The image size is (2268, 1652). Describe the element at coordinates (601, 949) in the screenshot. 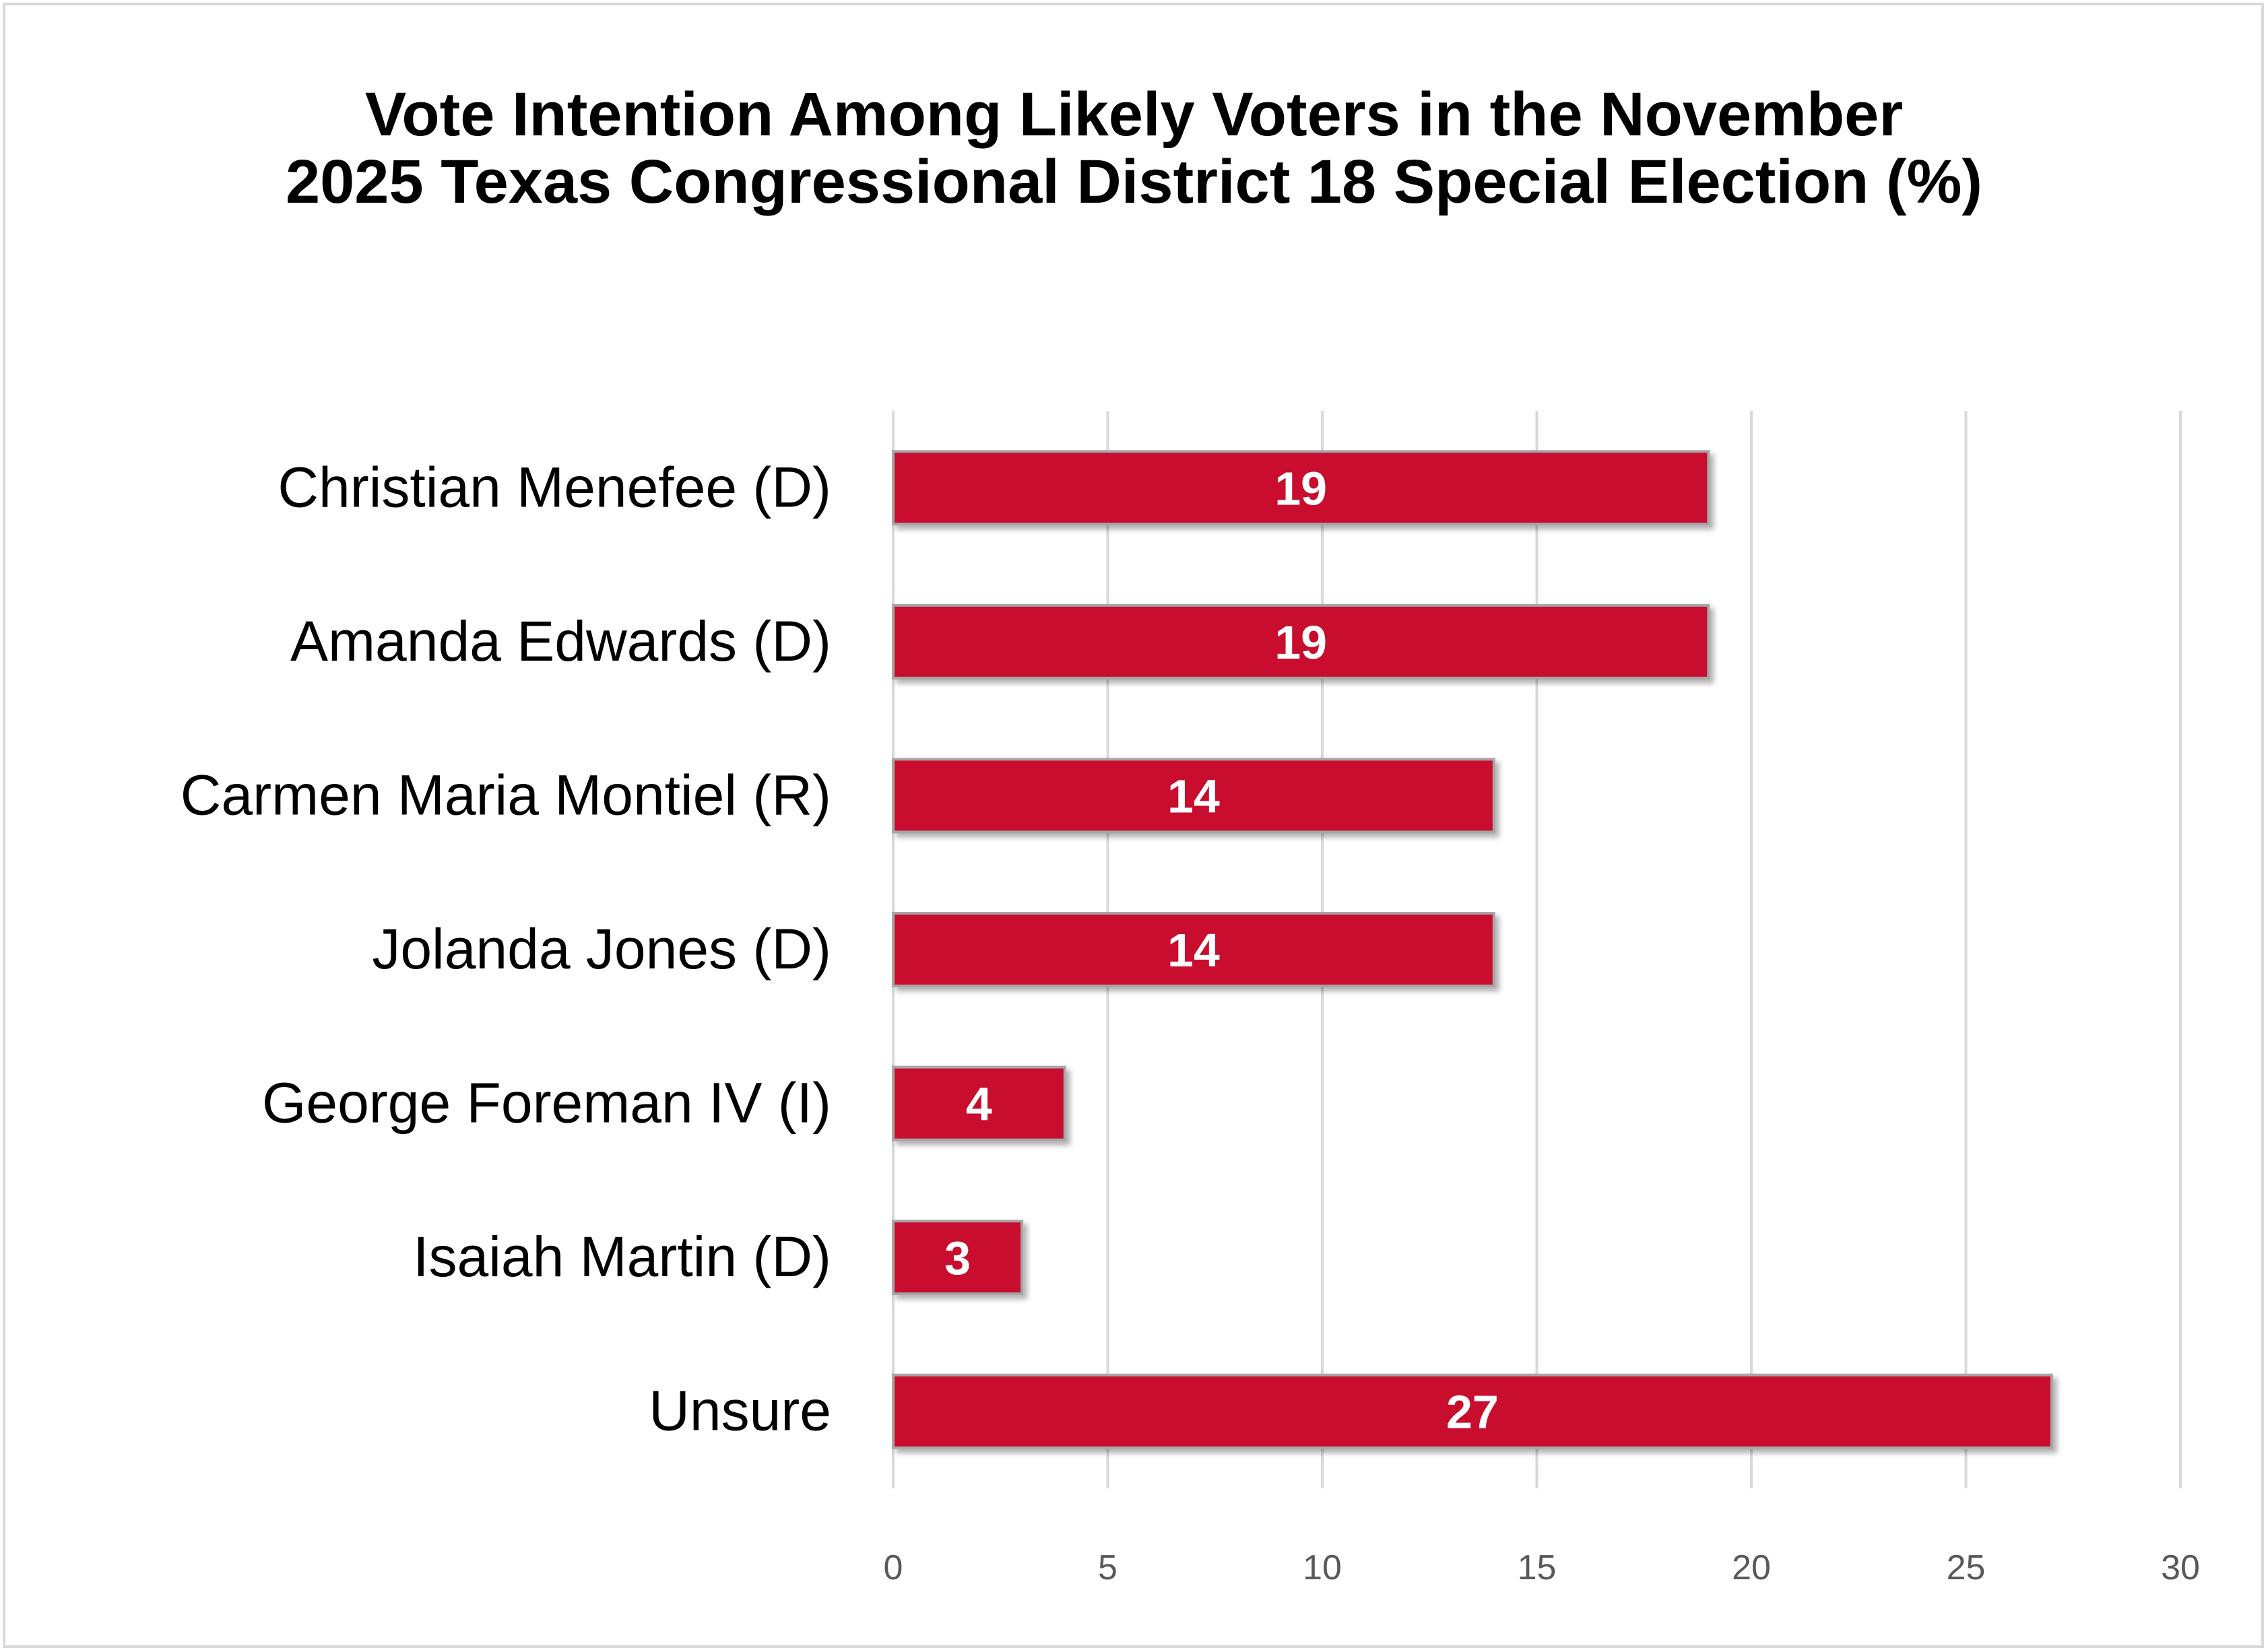

I see `category-label: Jolanda Jones (D)` at that location.